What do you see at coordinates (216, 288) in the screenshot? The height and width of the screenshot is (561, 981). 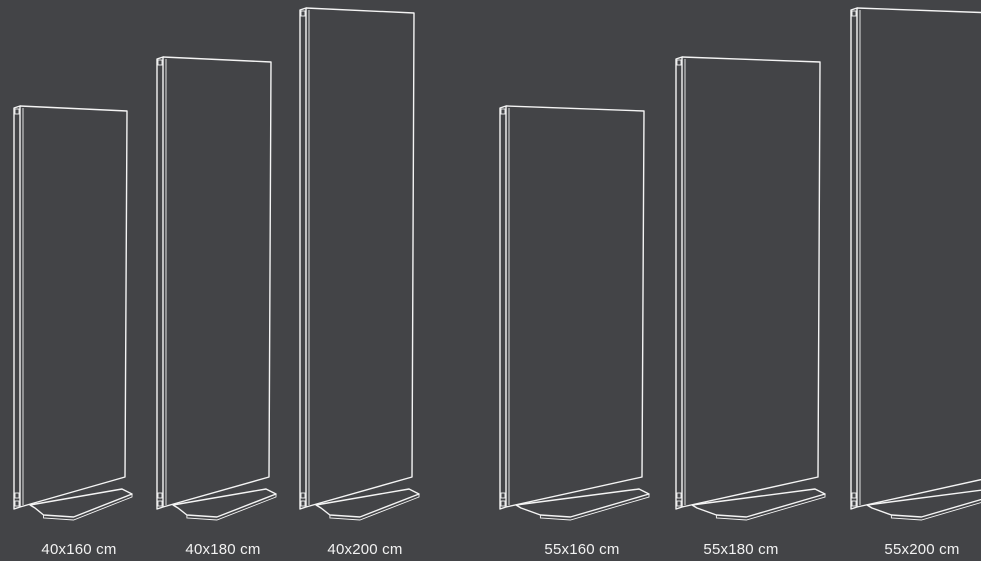 I see `display-panel-40x180` at bounding box center [216, 288].